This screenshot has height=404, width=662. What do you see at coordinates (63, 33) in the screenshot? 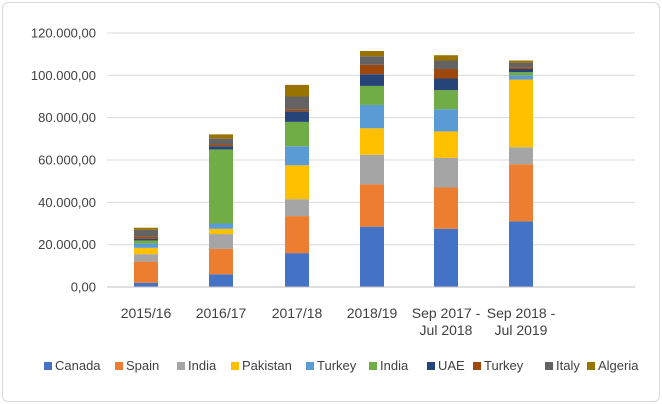
I see `y-tick-label: 120.000,00` at bounding box center [63, 33].